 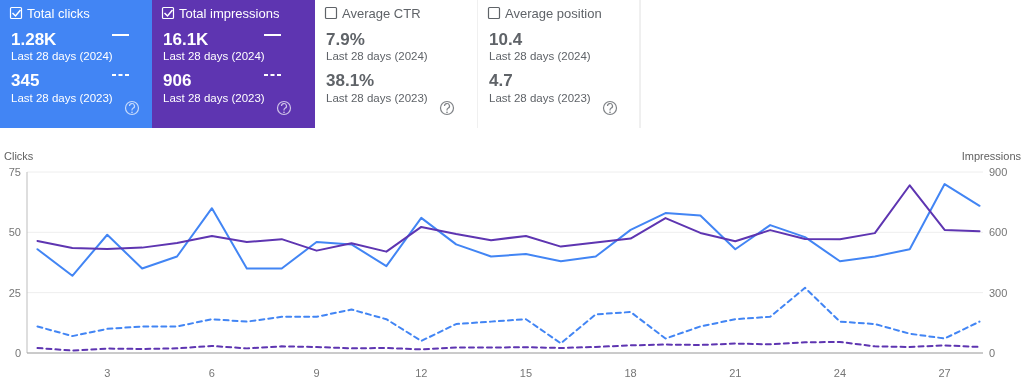 I want to click on text: 345, so click(x=25, y=80).